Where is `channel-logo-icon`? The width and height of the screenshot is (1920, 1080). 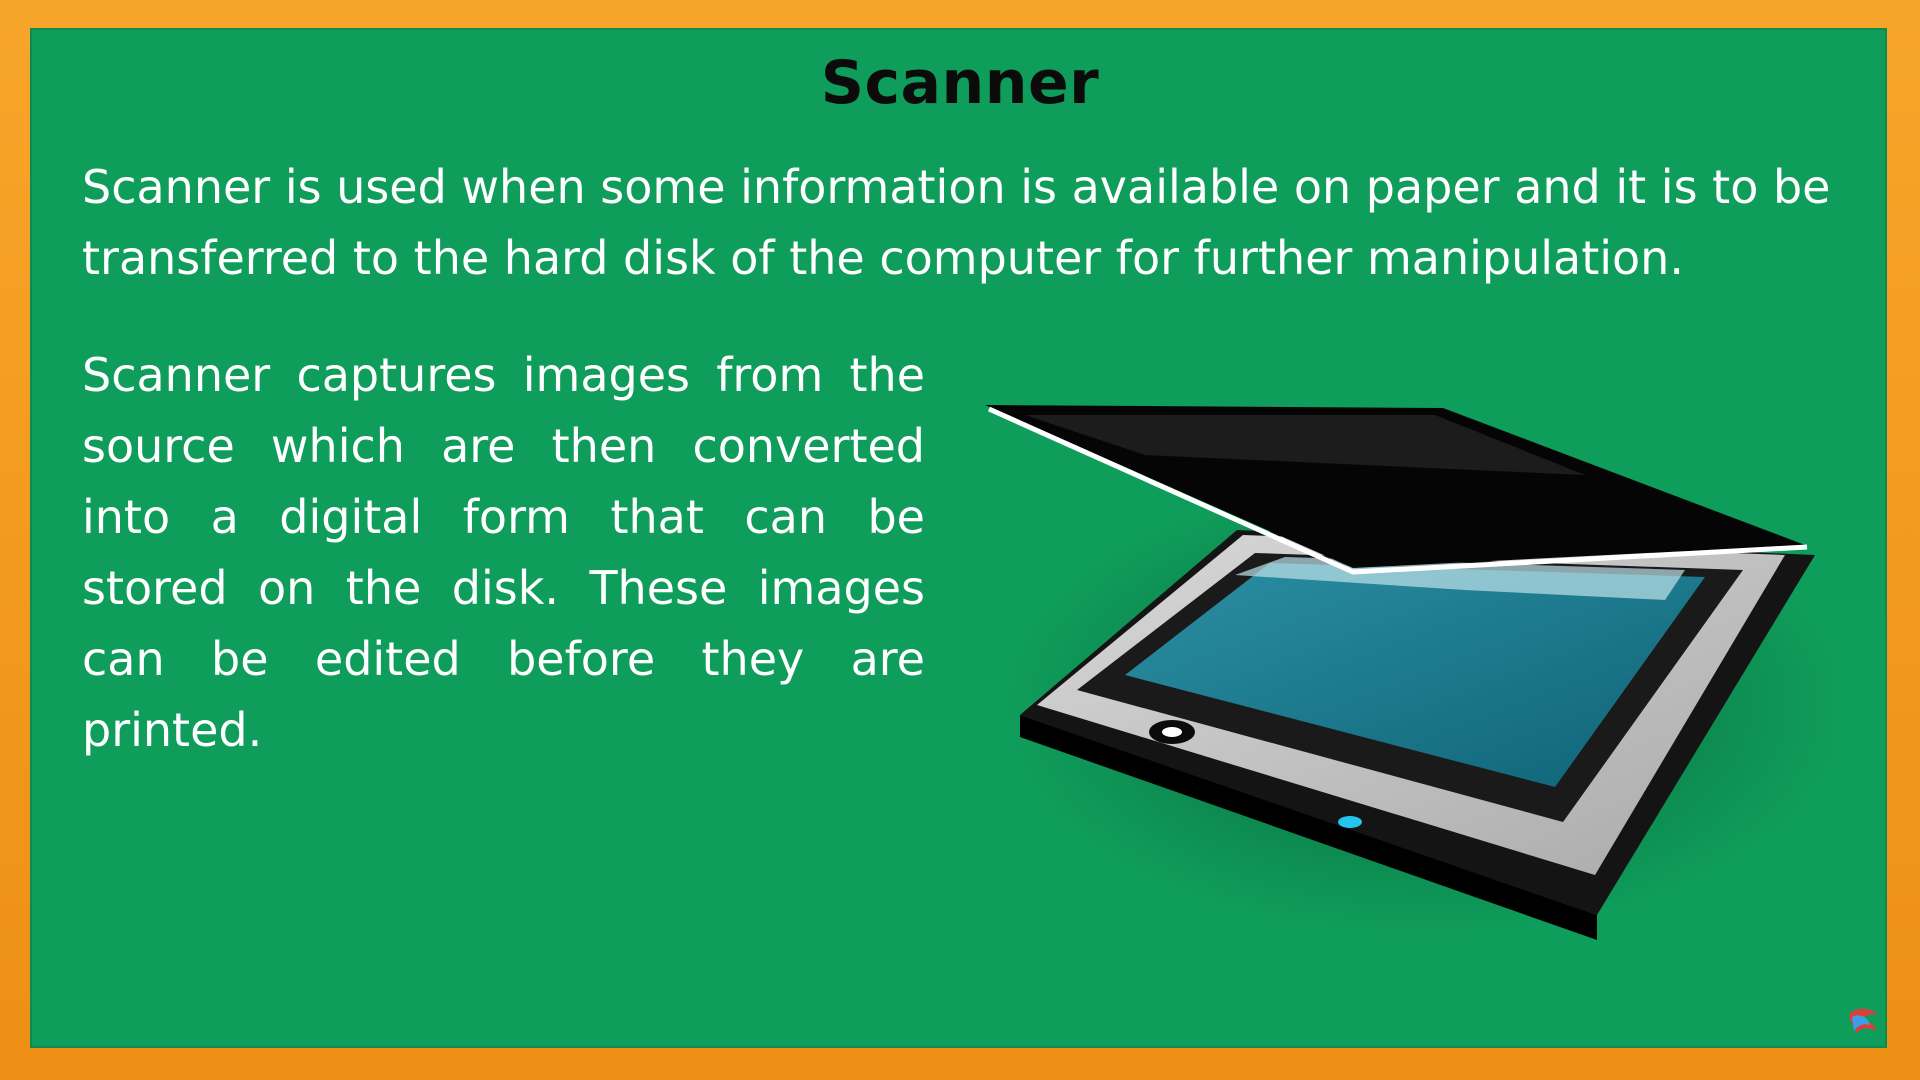
channel-logo-icon is located at coordinates (1863, 1020).